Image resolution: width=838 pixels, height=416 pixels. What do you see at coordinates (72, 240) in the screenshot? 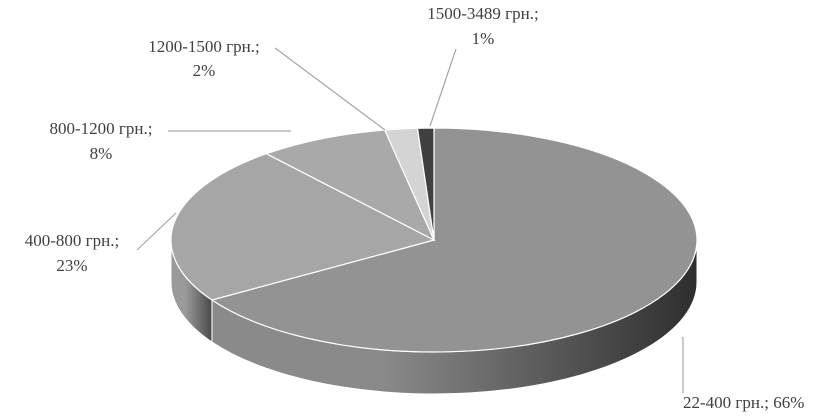
I see `data-label-2-line-1: 400-800 грн.;` at bounding box center [72, 240].